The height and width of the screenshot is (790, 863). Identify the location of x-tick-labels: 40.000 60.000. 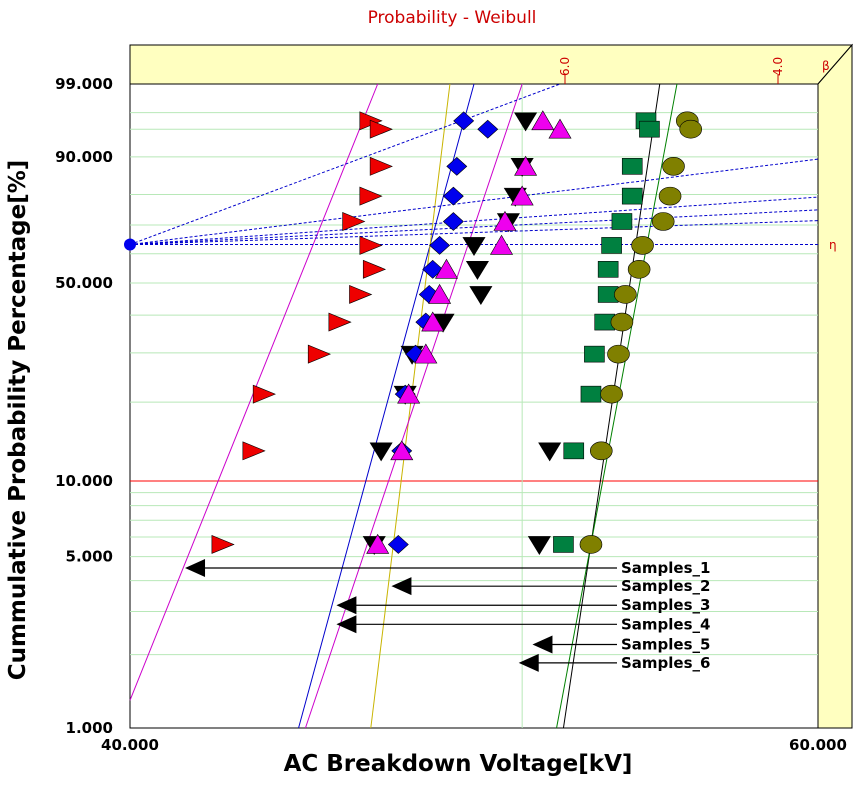
(474, 745).